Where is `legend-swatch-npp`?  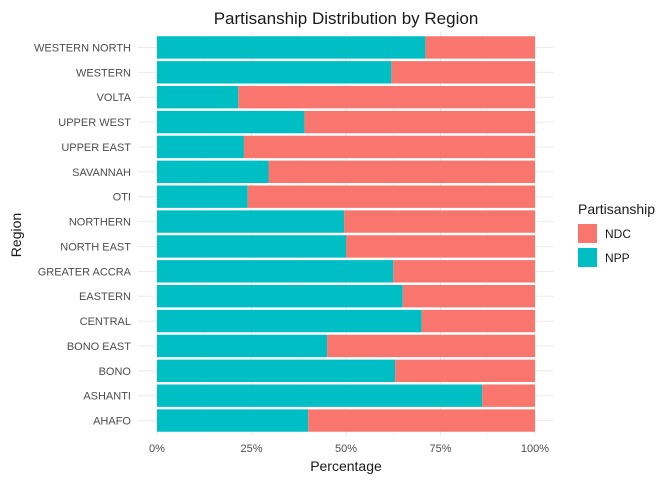
legend-swatch-npp is located at coordinates (587, 257).